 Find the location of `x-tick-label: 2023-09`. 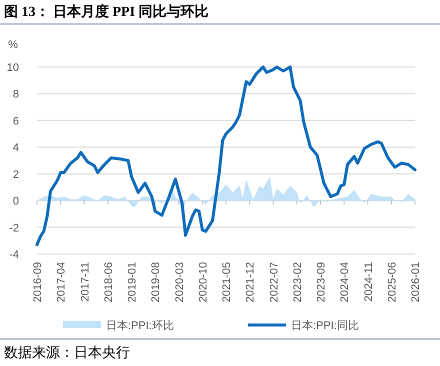

x-tick-label: 2023-09 is located at coordinates (322, 282).